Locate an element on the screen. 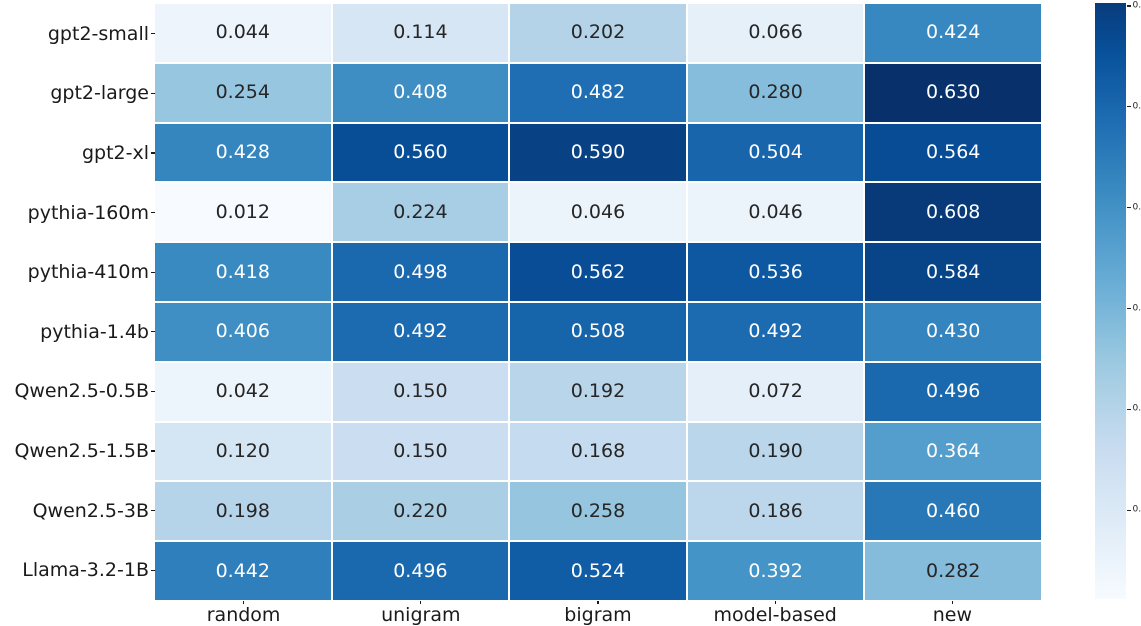 The image size is (1141, 626). cell-value: 0.280 is located at coordinates (775, 92).